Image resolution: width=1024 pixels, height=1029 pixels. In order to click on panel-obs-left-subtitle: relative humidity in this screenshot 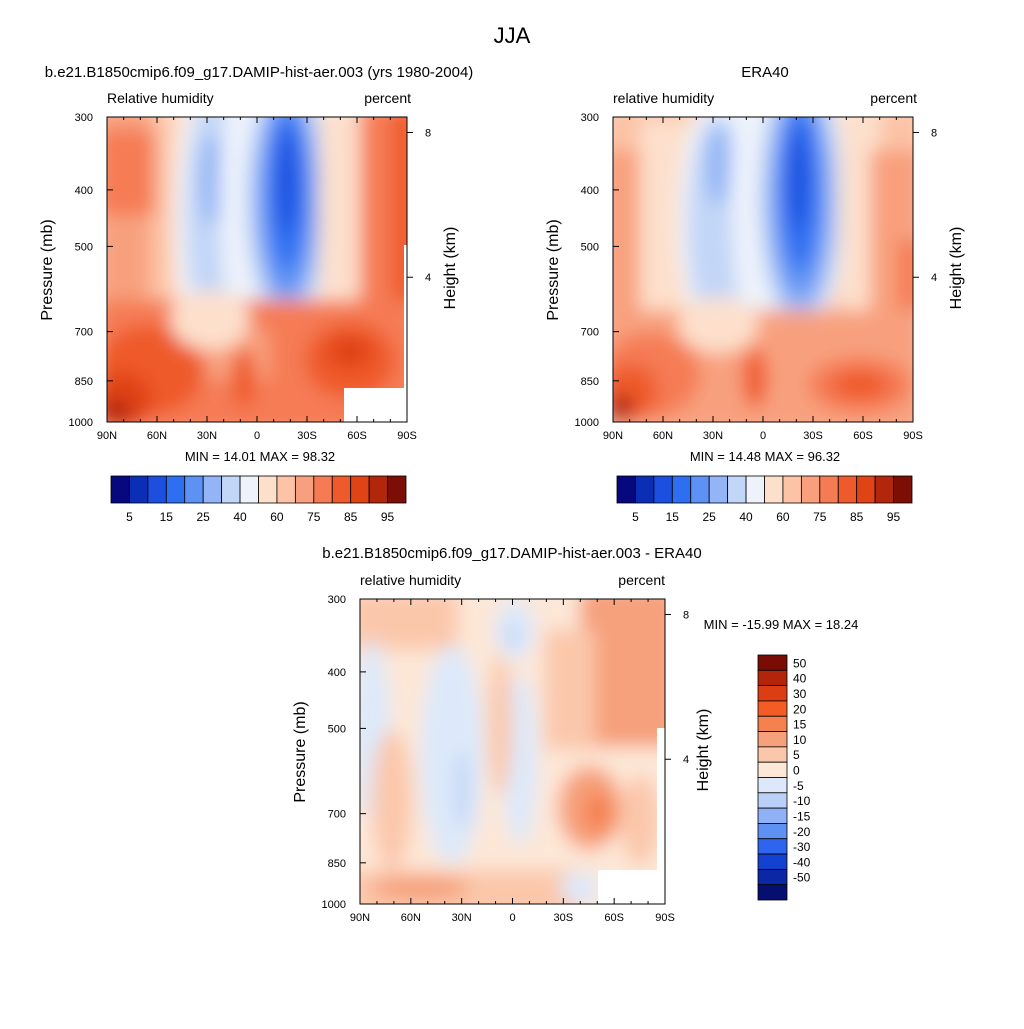, I will do `click(663, 98)`.